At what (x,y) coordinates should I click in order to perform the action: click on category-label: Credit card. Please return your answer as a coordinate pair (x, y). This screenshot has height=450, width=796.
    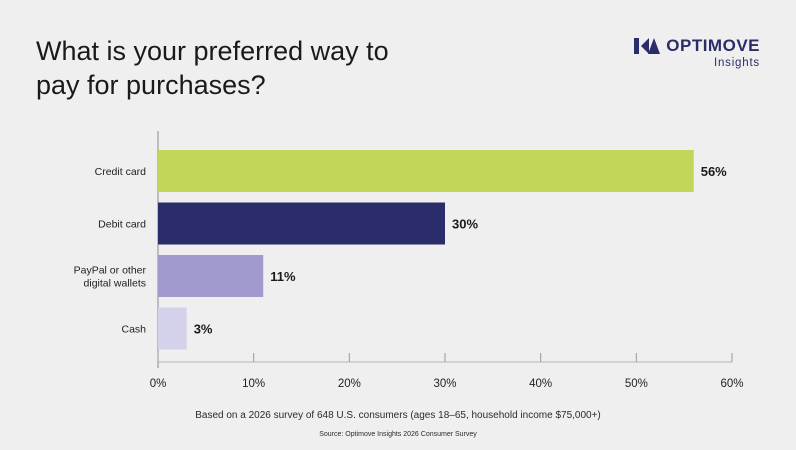
    Looking at the image, I should click on (121, 172).